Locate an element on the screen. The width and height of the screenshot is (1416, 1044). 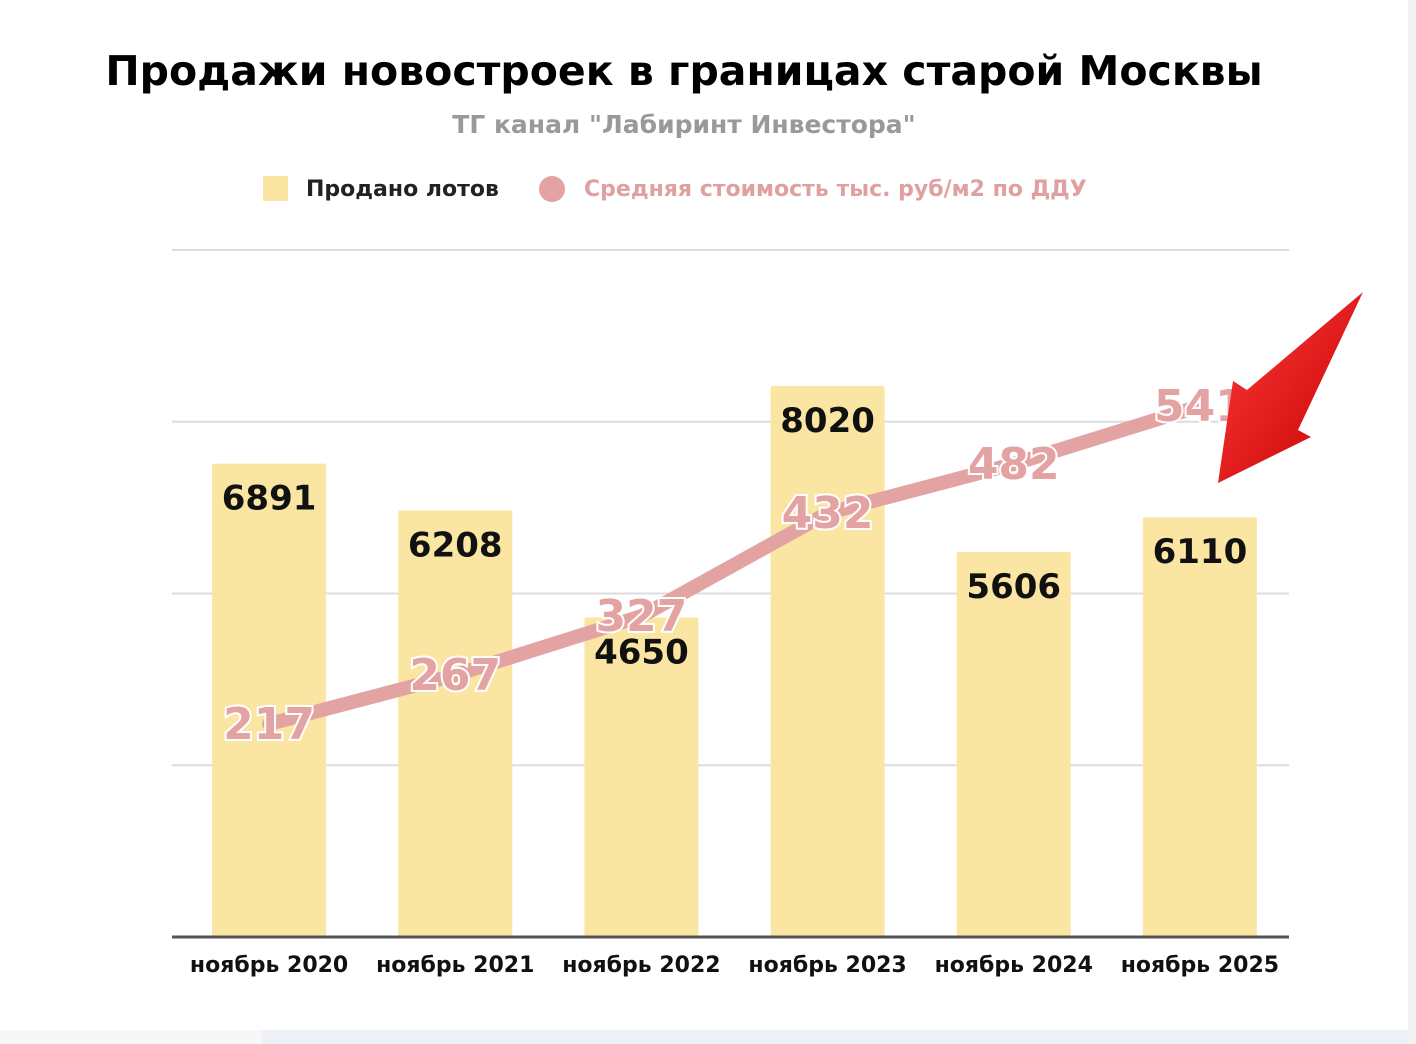
bottom-strip-left is located at coordinates (131, 1037).